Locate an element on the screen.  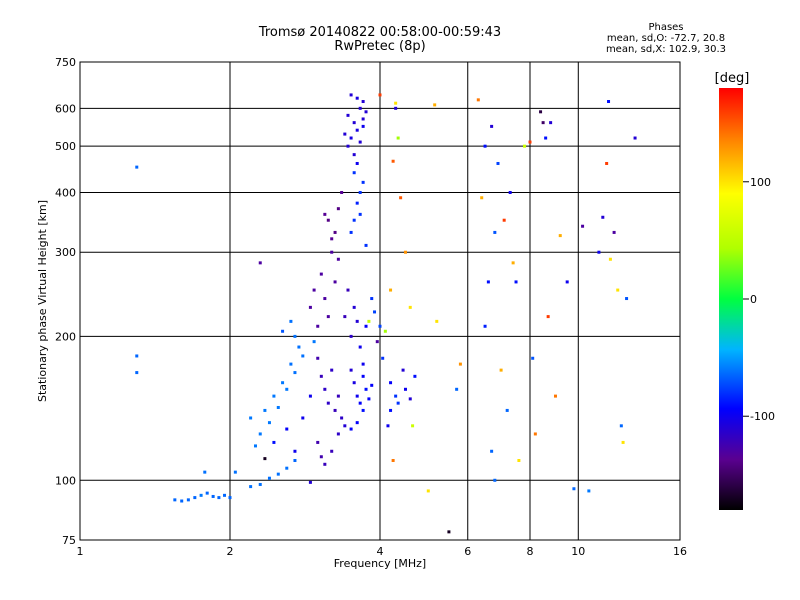
chart-title: Tromsø 20140822 00:58:00-00:59:43 is located at coordinates (380, 32).